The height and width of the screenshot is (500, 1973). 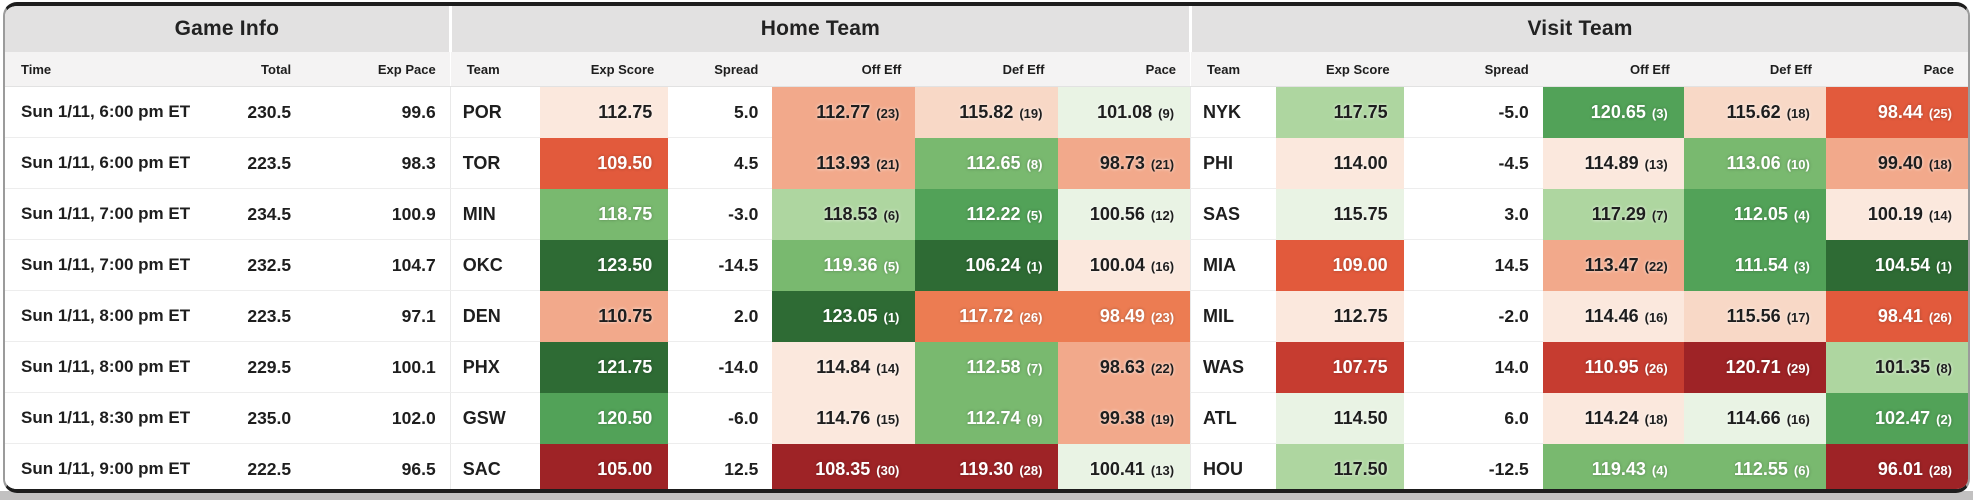 I want to click on cell-rank: (10), so click(x=1798, y=164).